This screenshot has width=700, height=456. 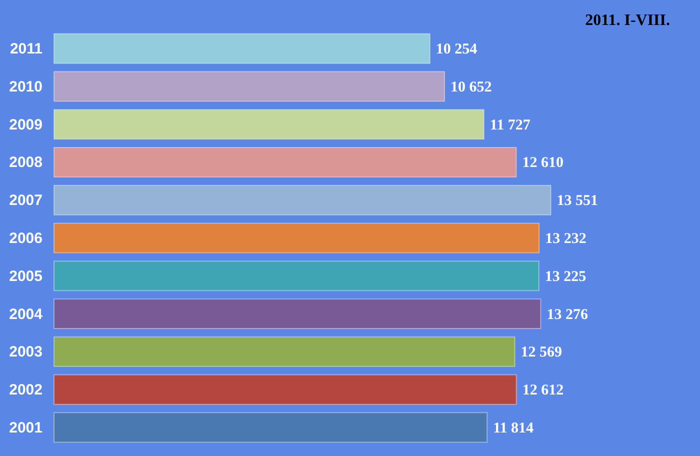 I want to click on data-label: 10 254, so click(x=457, y=50).